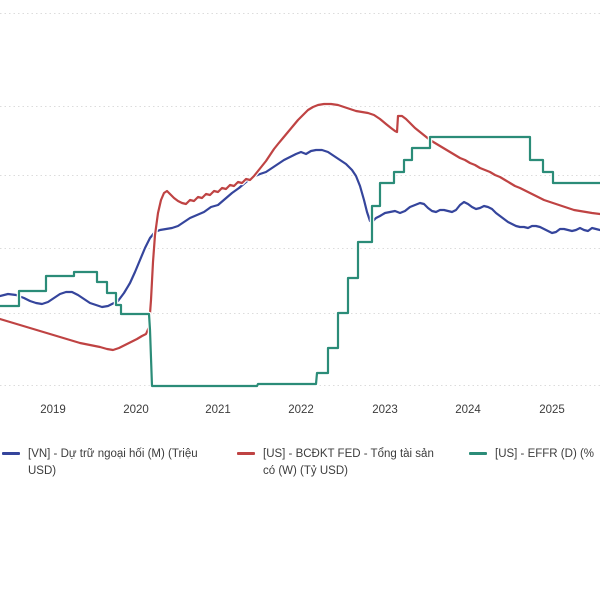  Describe the element at coordinates (136, 410) in the screenshot. I see `x-tick-label-2020: 2020` at that location.